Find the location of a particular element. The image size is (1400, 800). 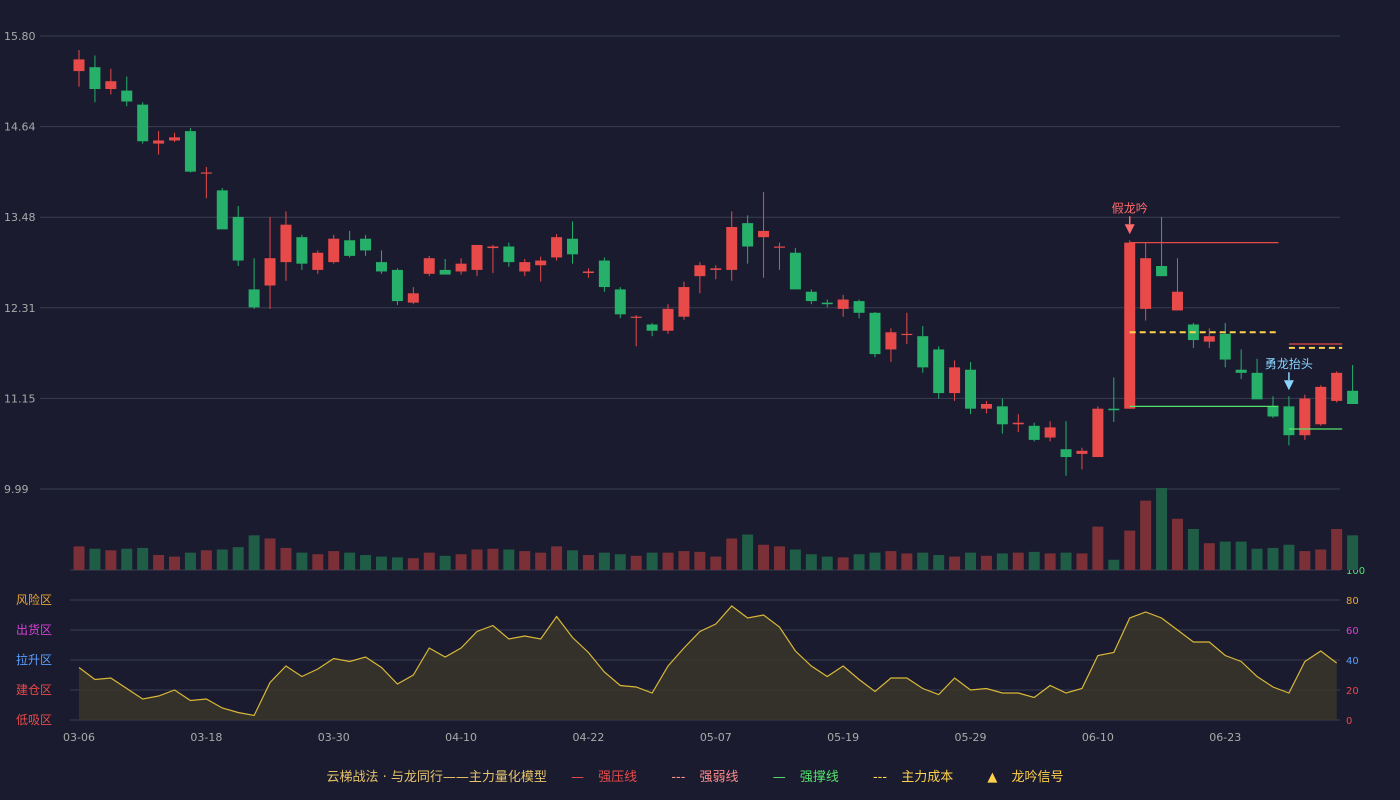

osc-axis-tick: 60 is located at coordinates (1352, 631).